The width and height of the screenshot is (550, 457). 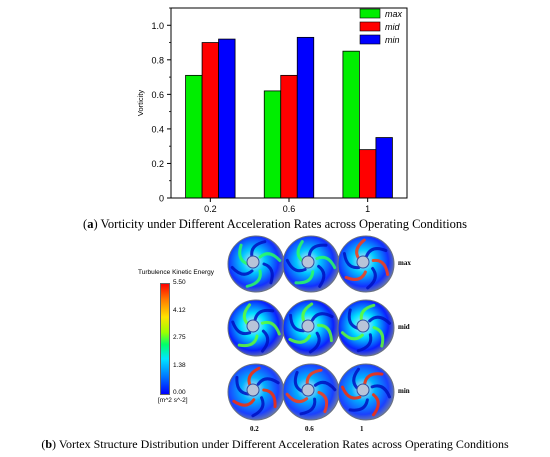 I want to click on vortex-image-max-0.2, so click(x=256, y=264).